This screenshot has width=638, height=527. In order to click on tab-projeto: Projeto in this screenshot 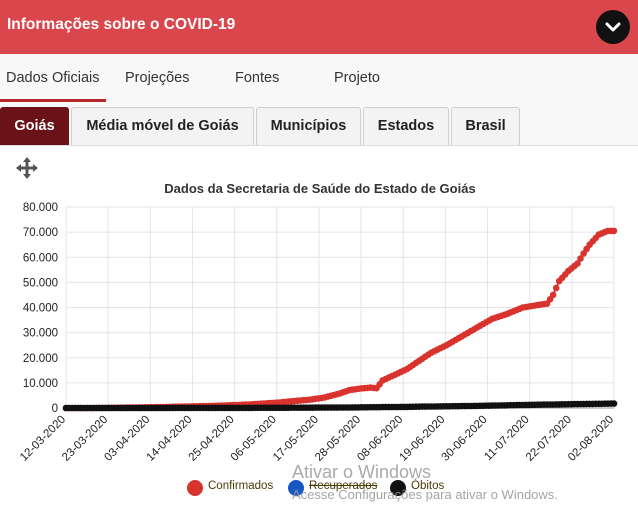, I will do `click(357, 78)`.